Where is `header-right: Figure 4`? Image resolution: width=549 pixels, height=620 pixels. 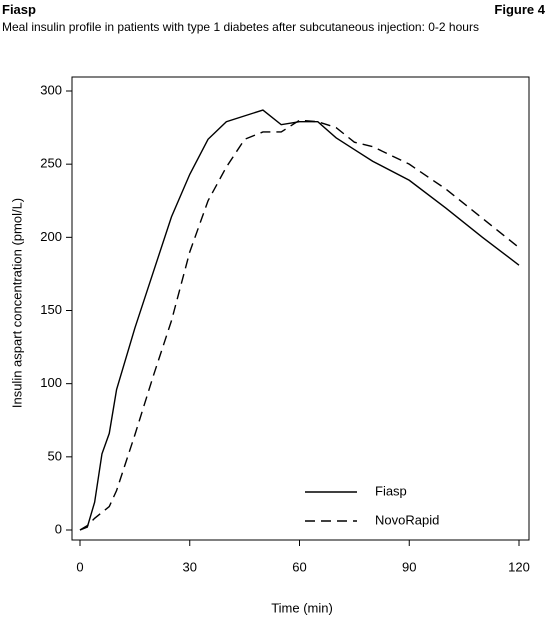
header-right: Figure 4 is located at coordinates (519, 9).